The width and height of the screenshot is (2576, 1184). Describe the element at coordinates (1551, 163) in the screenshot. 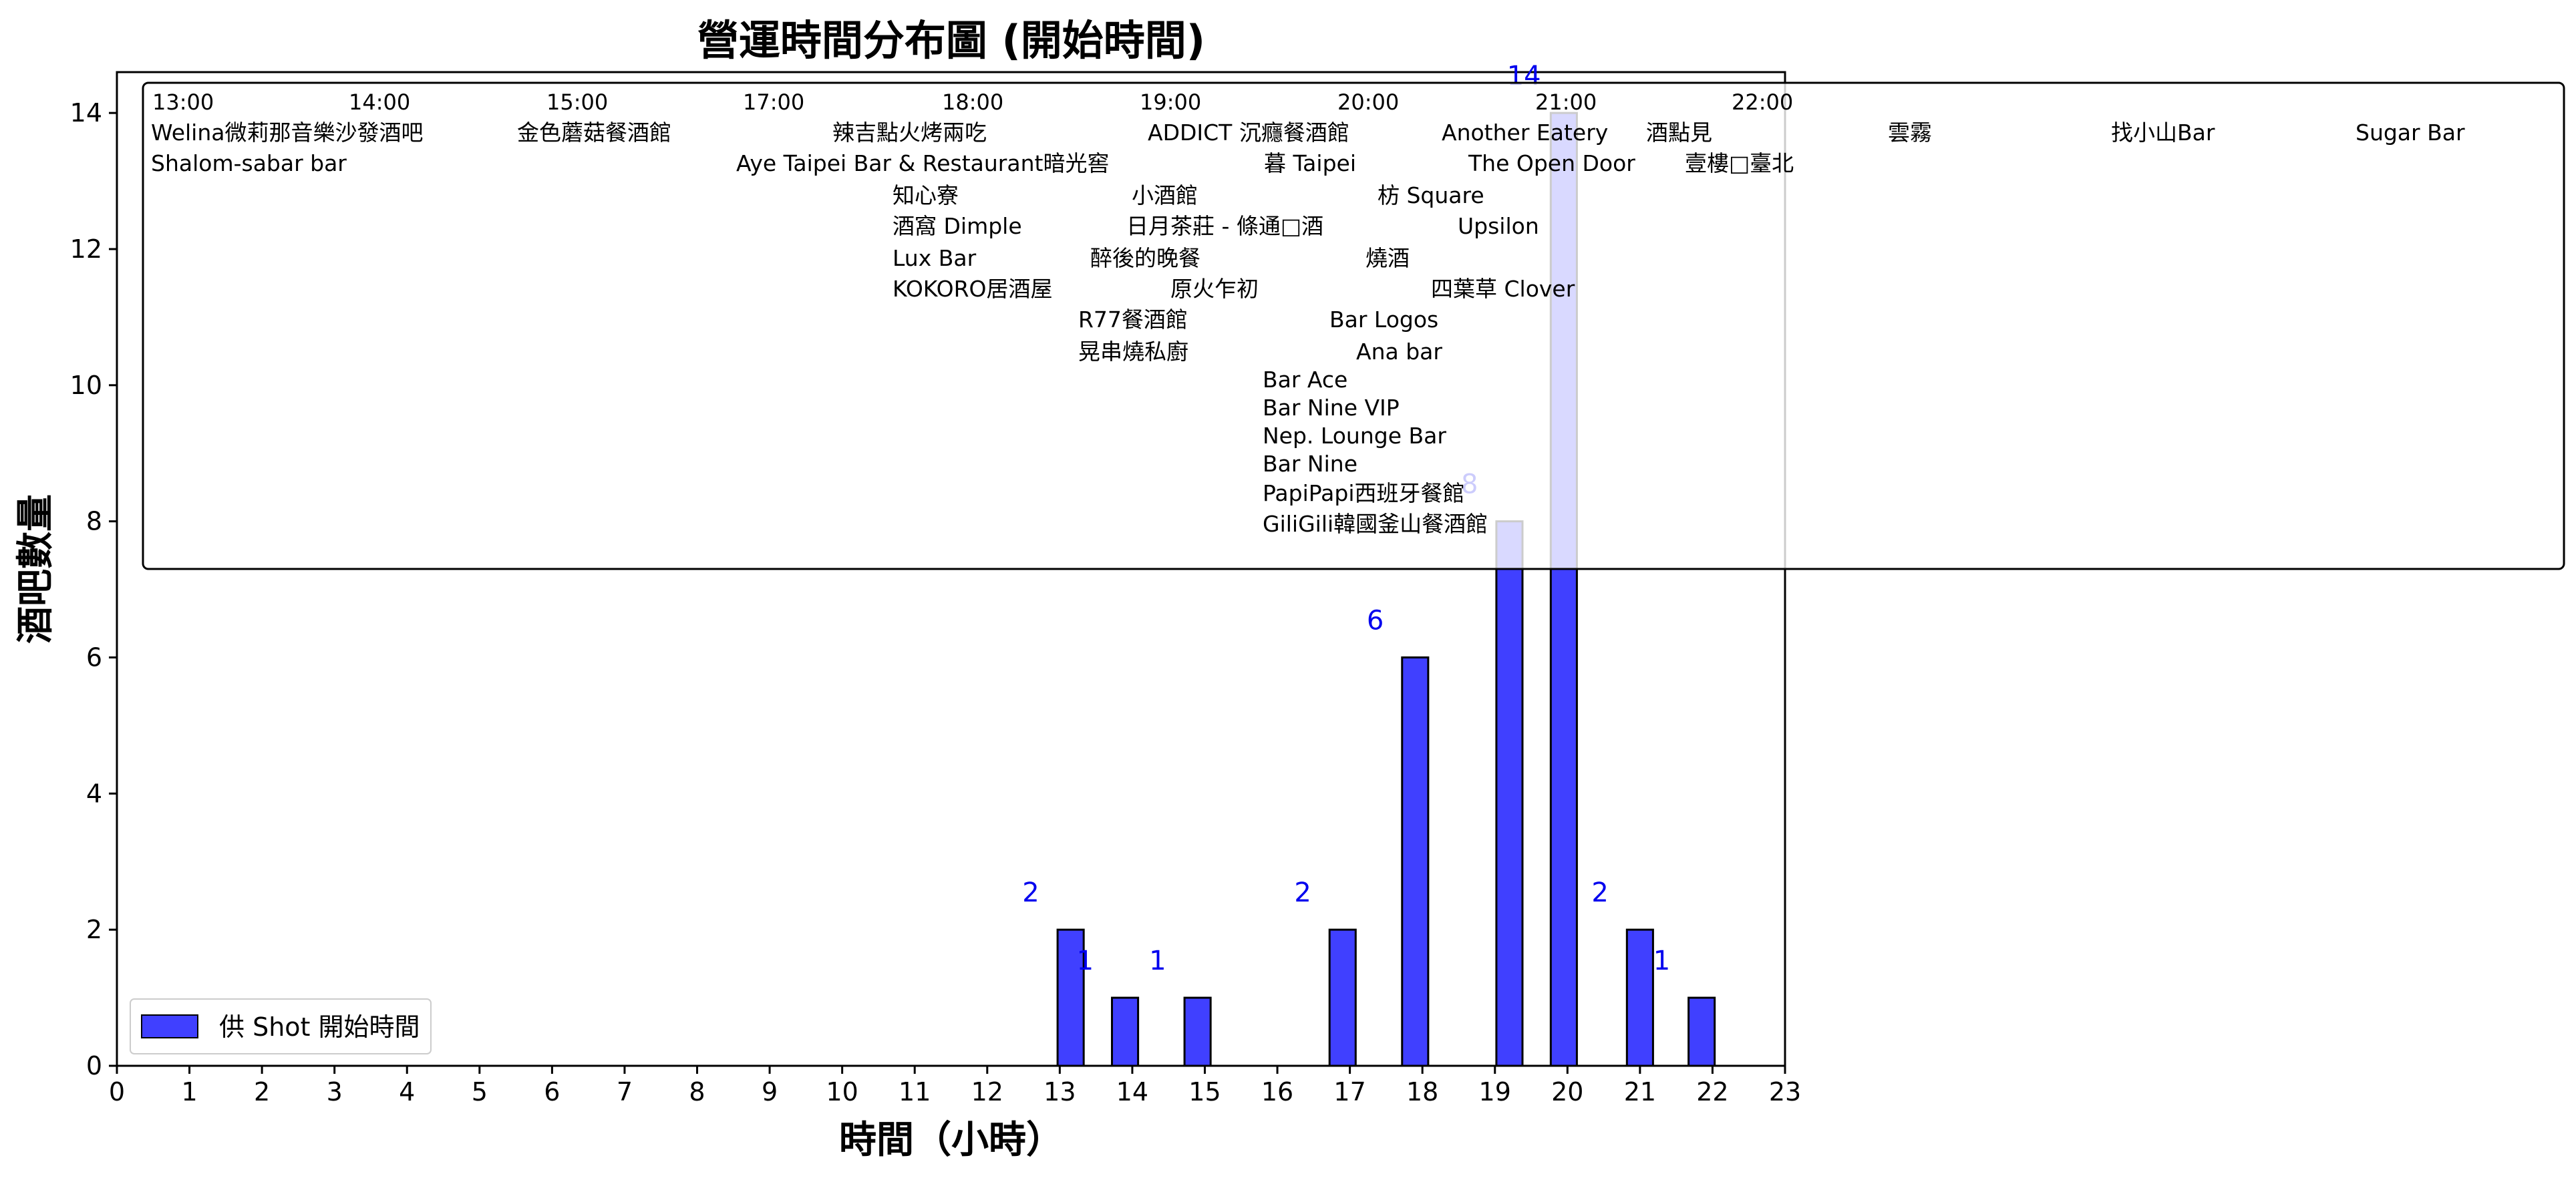

I see `annotation-bar-name: The Open Door` at that location.